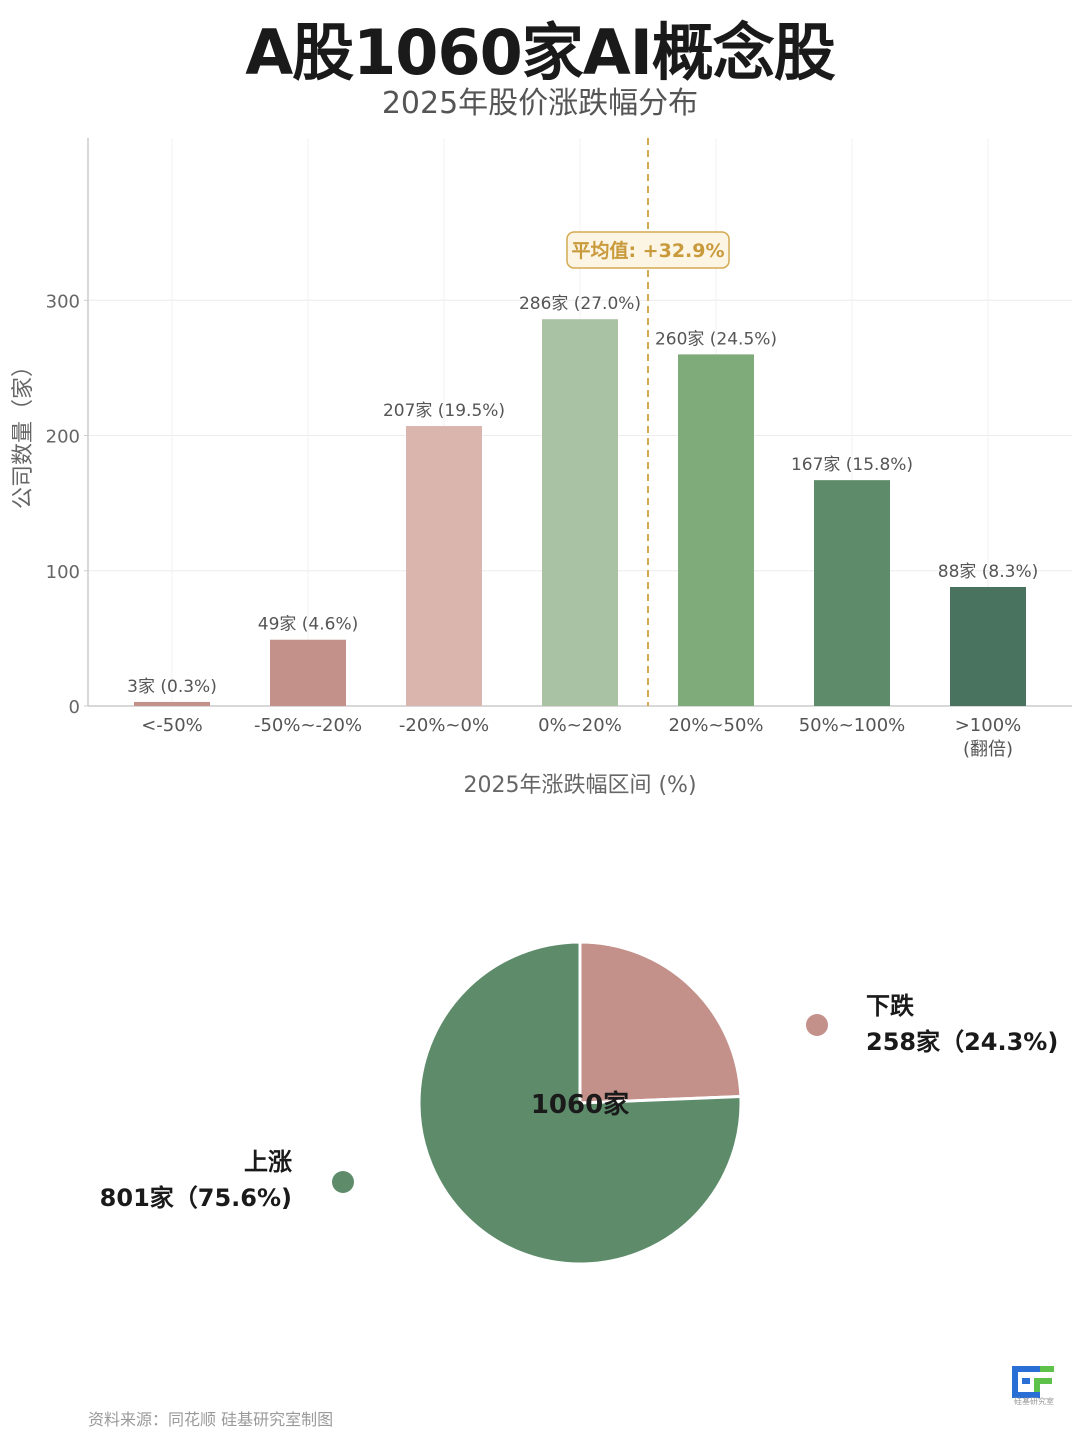 The width and height of the screenshot is (1080, 1439). Describe the element at coordinates (988, 749) in the screenshot. I see `x-tick-sublabel: (翻倍)` at that location.